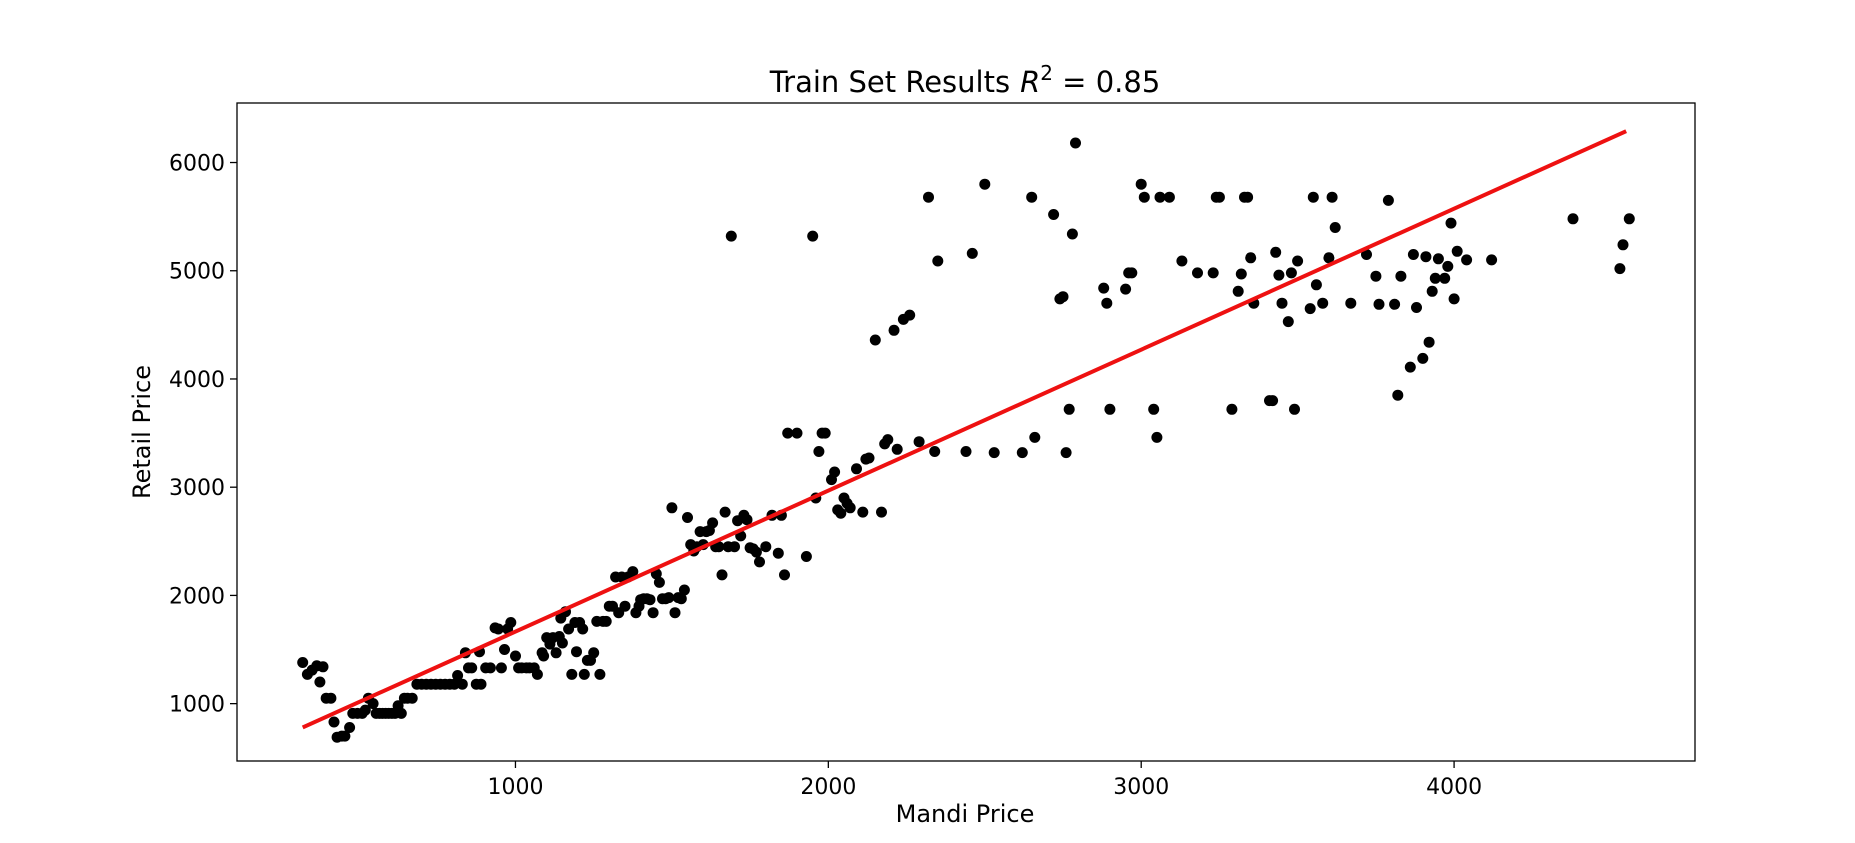 Image resolution: width=1855 pixels, height=843 pixels. I want to click on x-tick-label: 1000, so click(515, 787).